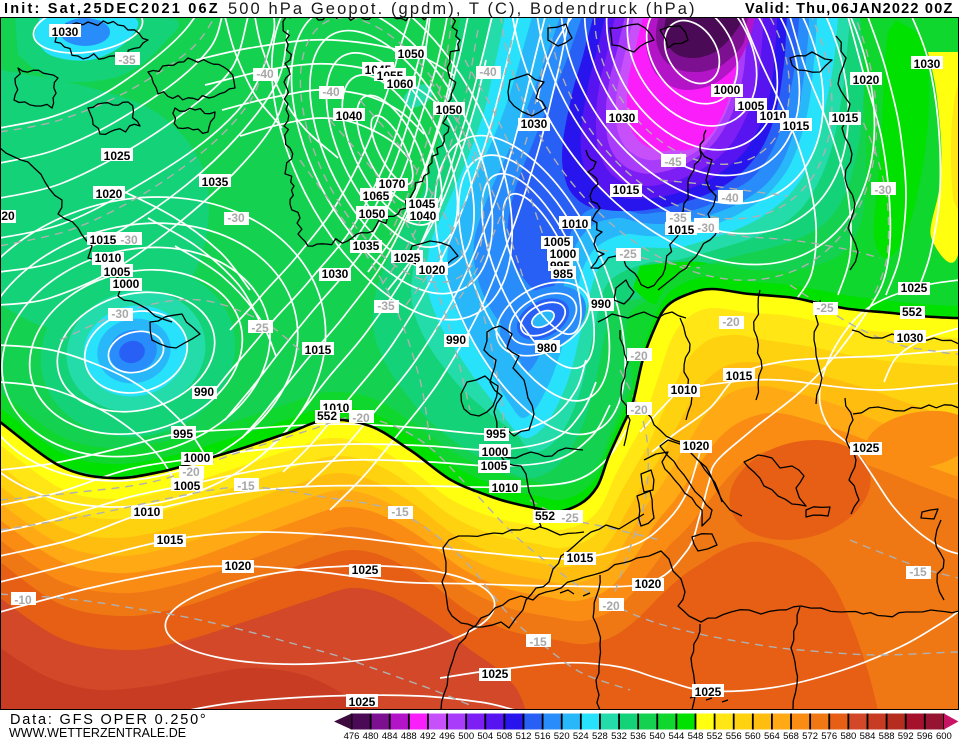 This screenshot has height=741, width=959. I want to click on svg-text: -10, so click(23, 600).